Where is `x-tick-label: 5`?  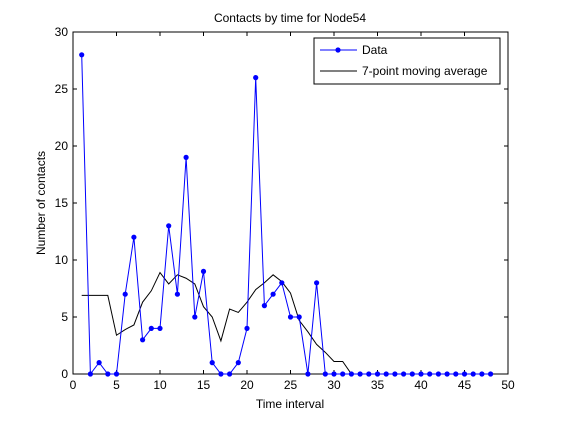
x-tick-label: 5 is located at coordinates (116, 385).